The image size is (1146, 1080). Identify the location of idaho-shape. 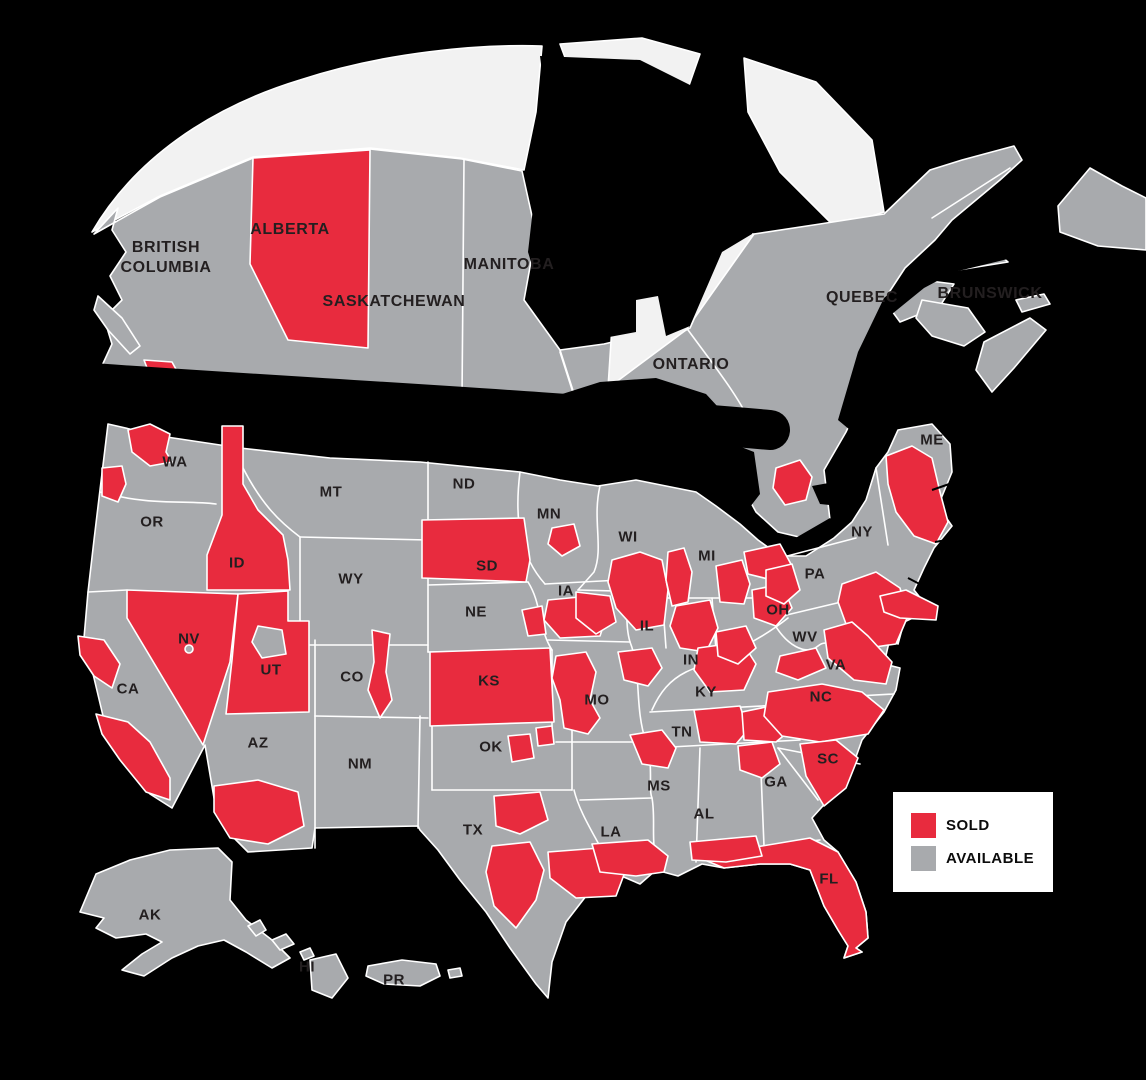
(248, 508).